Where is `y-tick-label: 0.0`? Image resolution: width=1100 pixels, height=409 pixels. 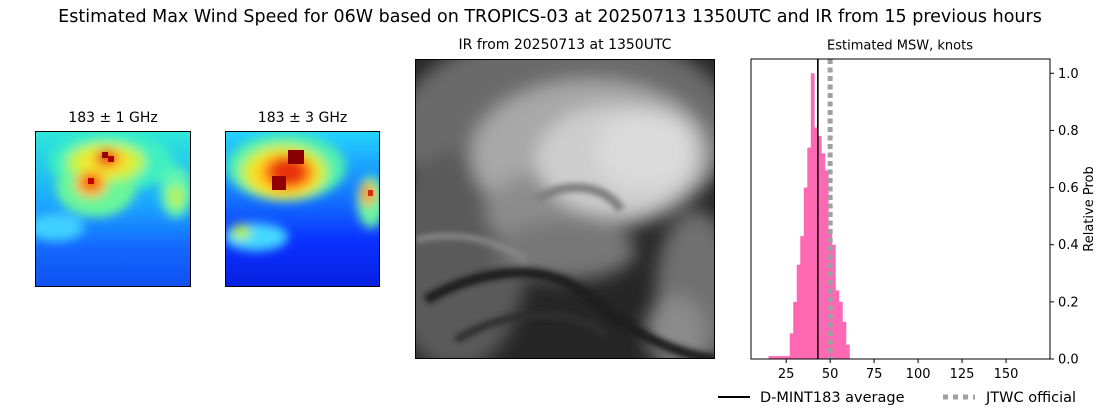 y-tick-label: 0.0 is located at coordinates (1068, 360).